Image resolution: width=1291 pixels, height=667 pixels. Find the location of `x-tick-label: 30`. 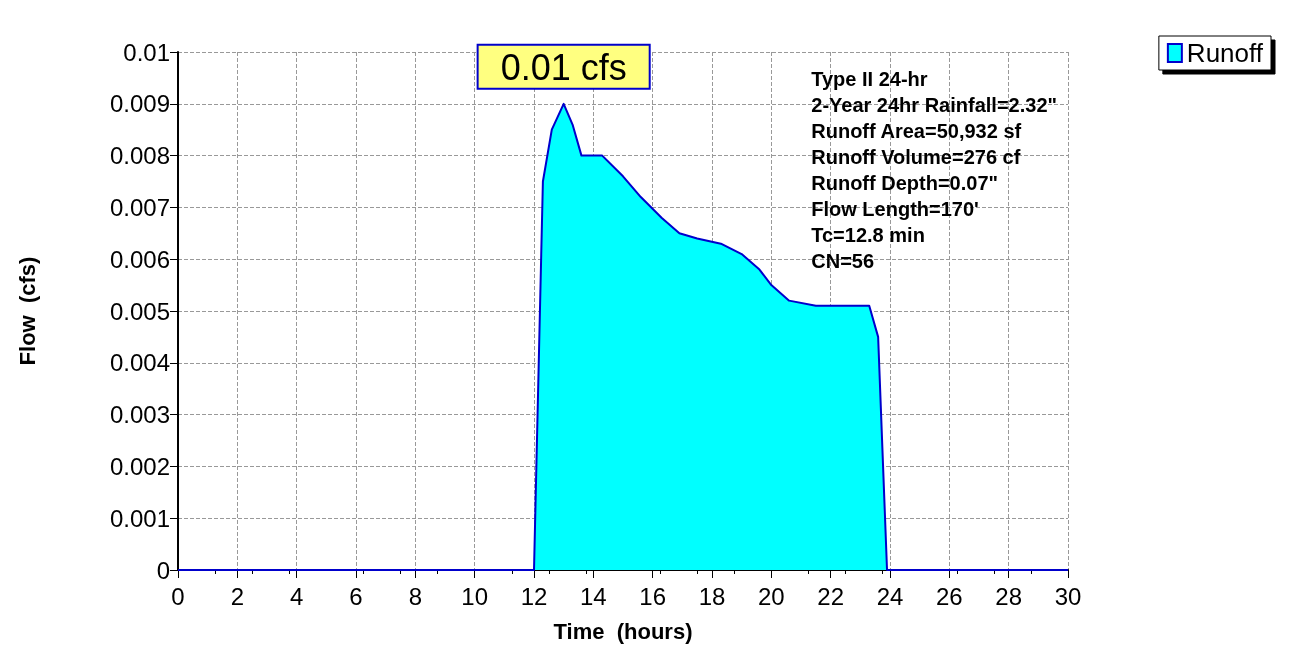

x-tick-label: 30 is located at coordinates (1068, 596).